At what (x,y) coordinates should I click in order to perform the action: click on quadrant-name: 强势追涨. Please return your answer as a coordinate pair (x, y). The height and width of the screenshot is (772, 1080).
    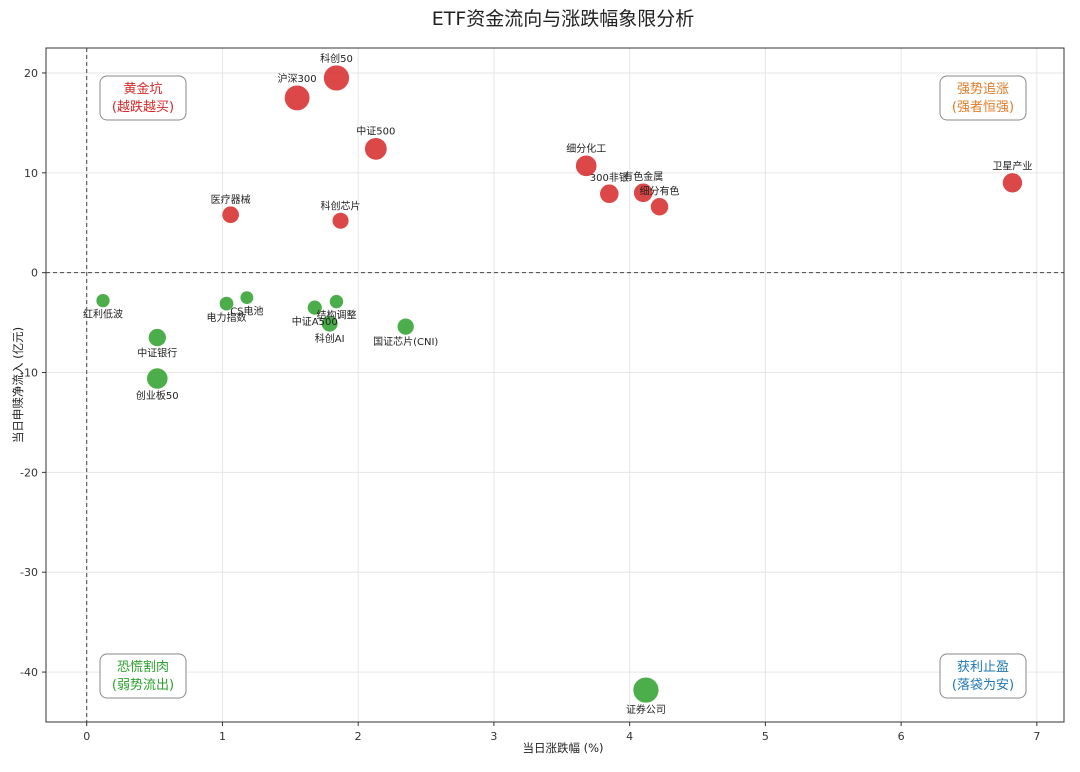
    Looking at the image, I should click on (983, 89).